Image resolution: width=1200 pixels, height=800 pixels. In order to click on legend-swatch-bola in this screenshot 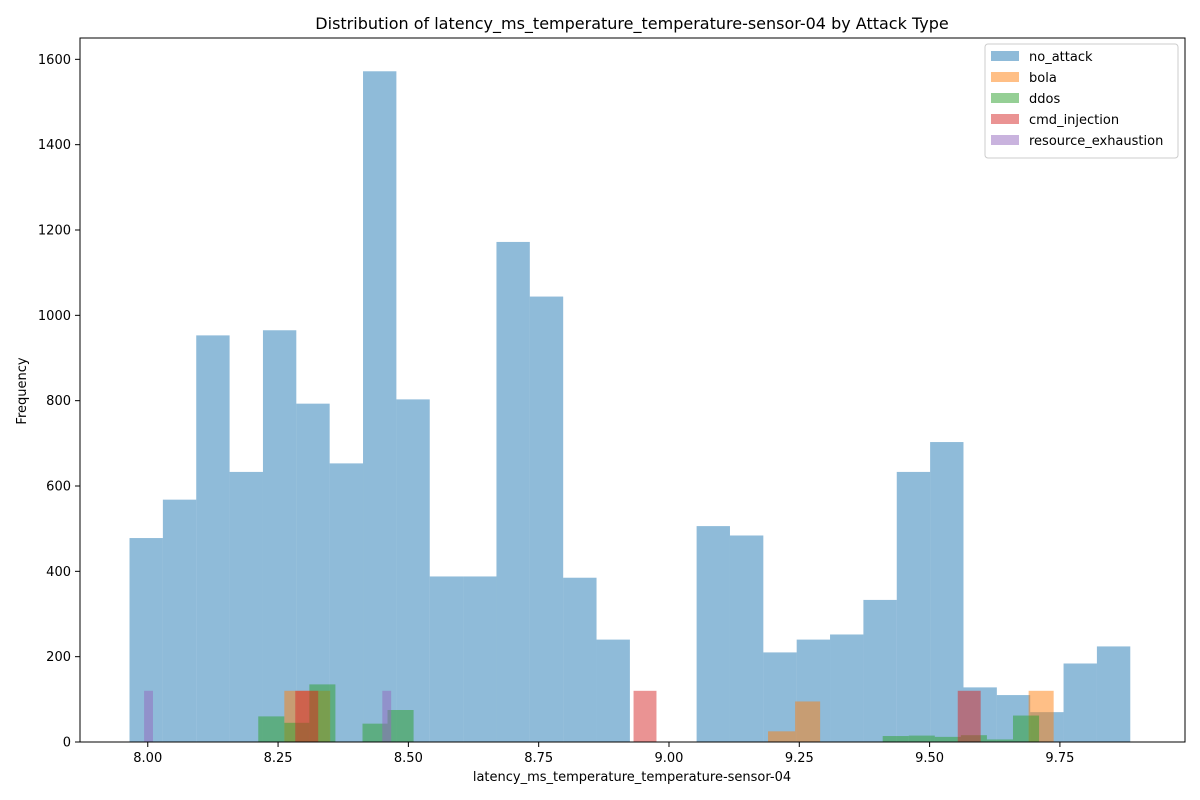, I will do `click(1005, 77)`.